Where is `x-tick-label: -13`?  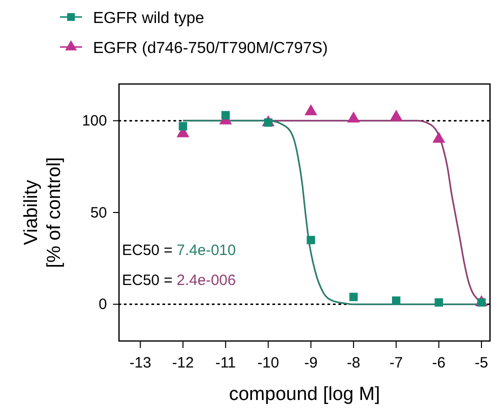 x-tick-label: -13 is located at coordinates (140, 363).